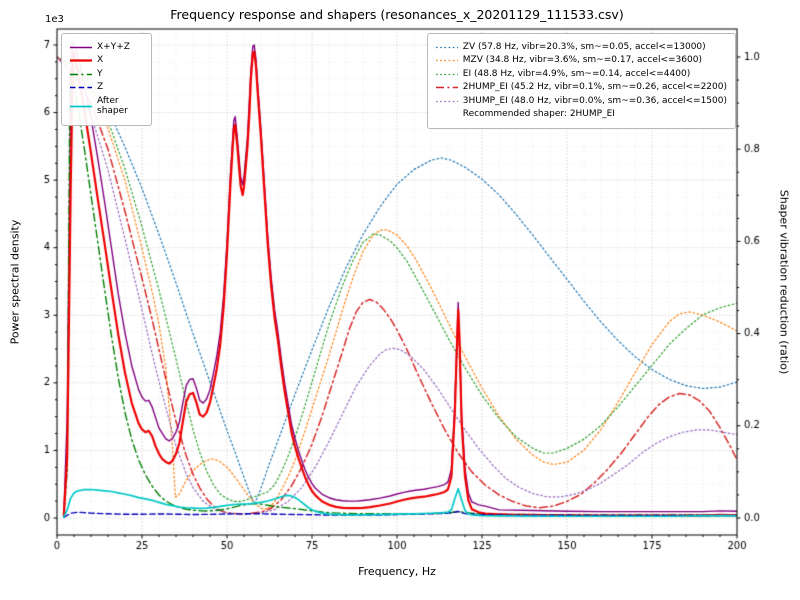 The width and height of the screenshot is (800, 600). I want to click on y-axis-left-label: Power spectral density, so click(15, 282).